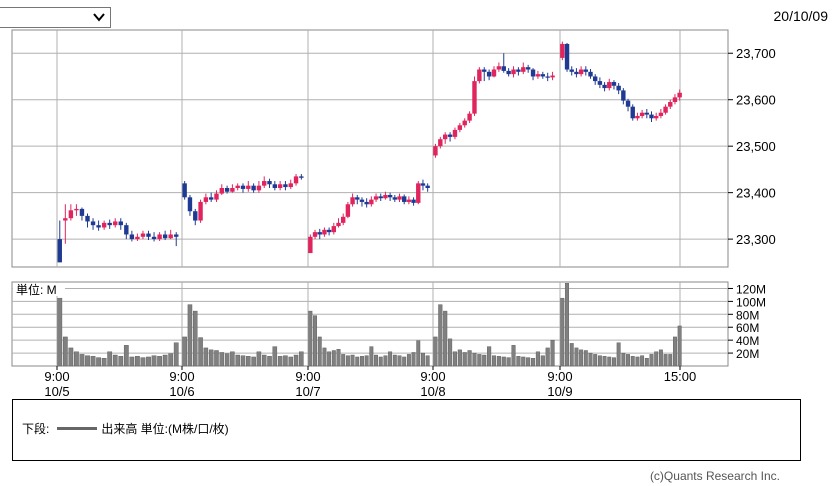 This screenshot has height=486, width=832. I want to click on x-tick-date-4: 10/9, so click(559, 391).